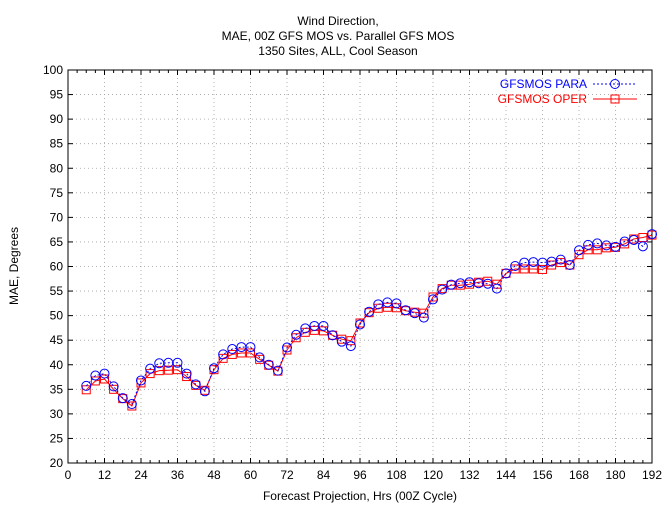 This screenshot has height=505, width=670. Describe the element at coordinates (337, 21) in the screenshot. I see `chart-title-line-1: Wind Direction,` at that location.